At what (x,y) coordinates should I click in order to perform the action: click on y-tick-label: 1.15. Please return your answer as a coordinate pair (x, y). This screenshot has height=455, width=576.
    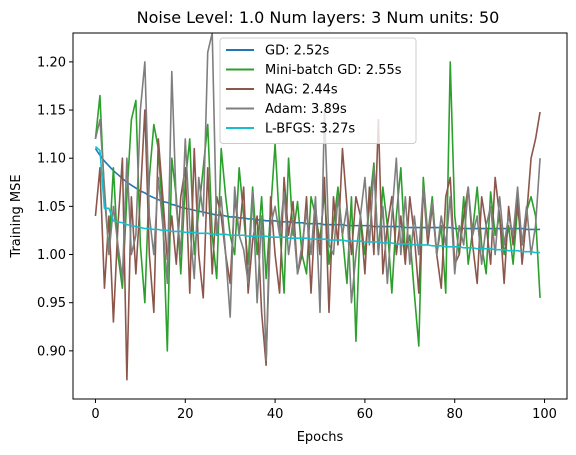
    Looking at the image, I should click on (51, 111).